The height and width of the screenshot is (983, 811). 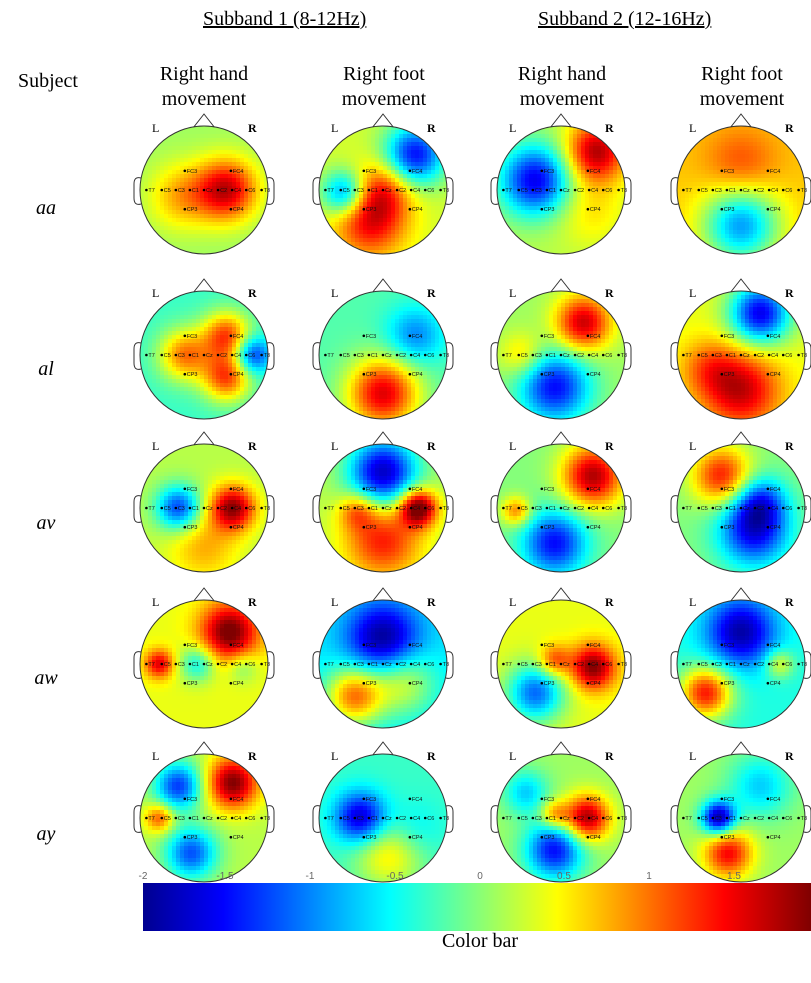 I want to click on electrode-label: C3, so click(x=718, y=191).